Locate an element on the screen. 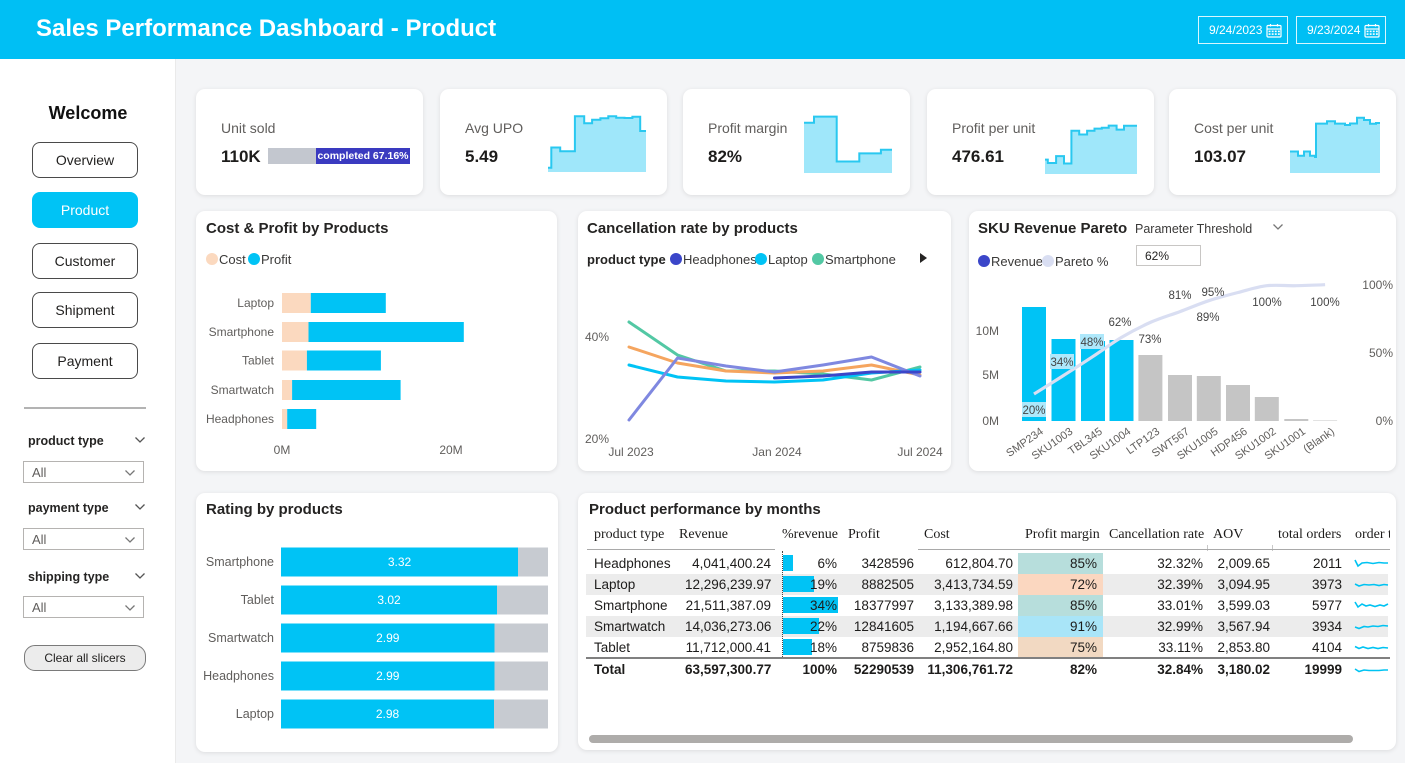  svg-text: 50% is located at coordinates (1381, 353).